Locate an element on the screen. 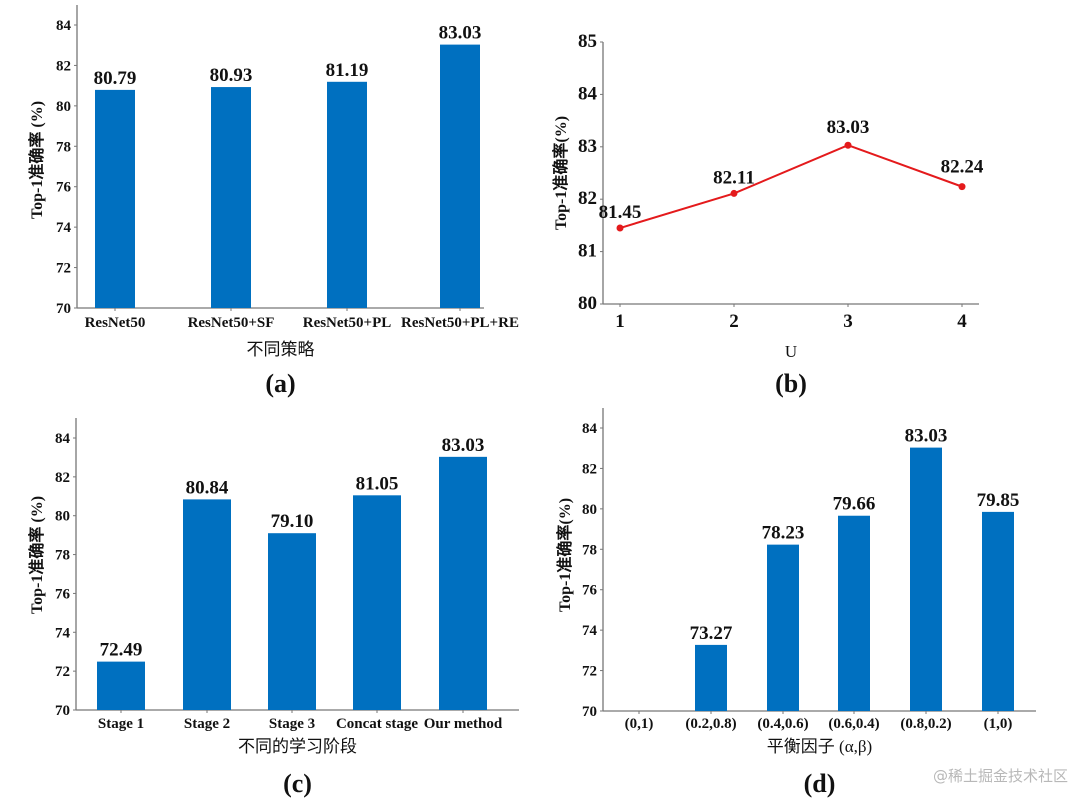  data-label: 80.79 is located at coordinates (115, 78).